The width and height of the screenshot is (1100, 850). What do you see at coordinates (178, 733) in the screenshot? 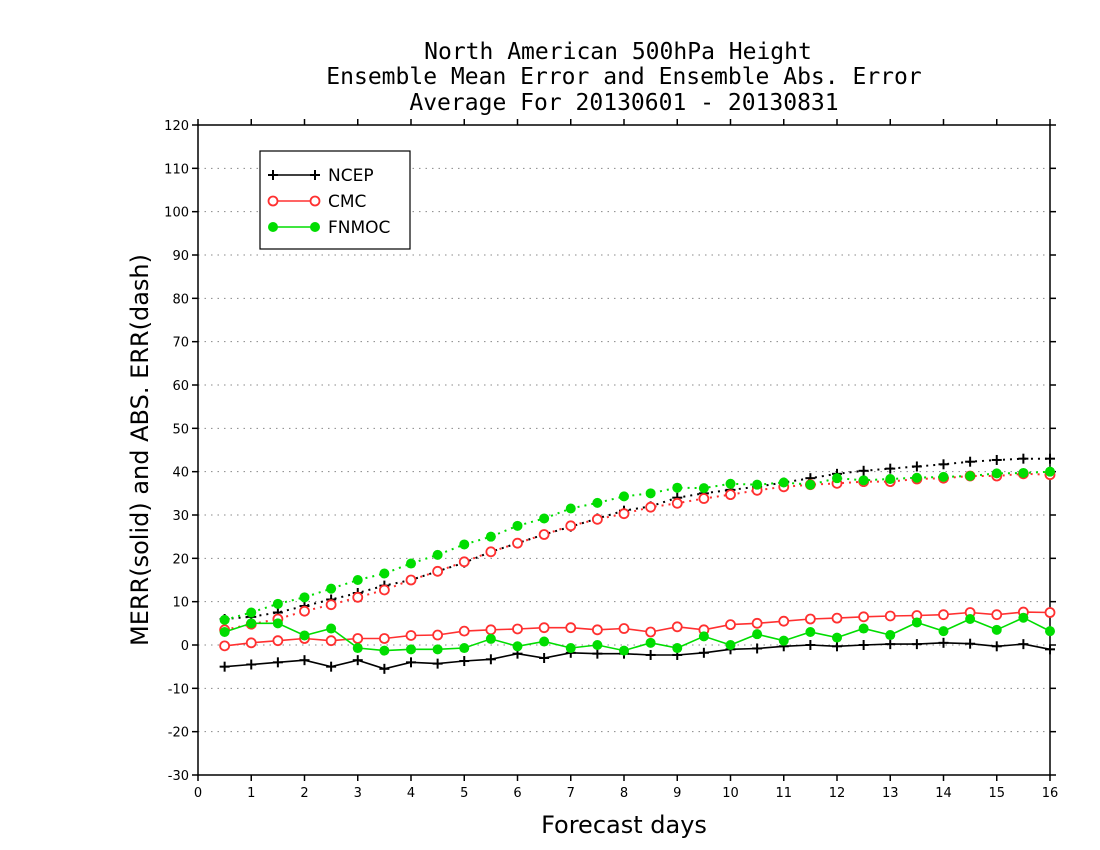
I see `y-tick-label: -20` at bounding box center [178, 733].